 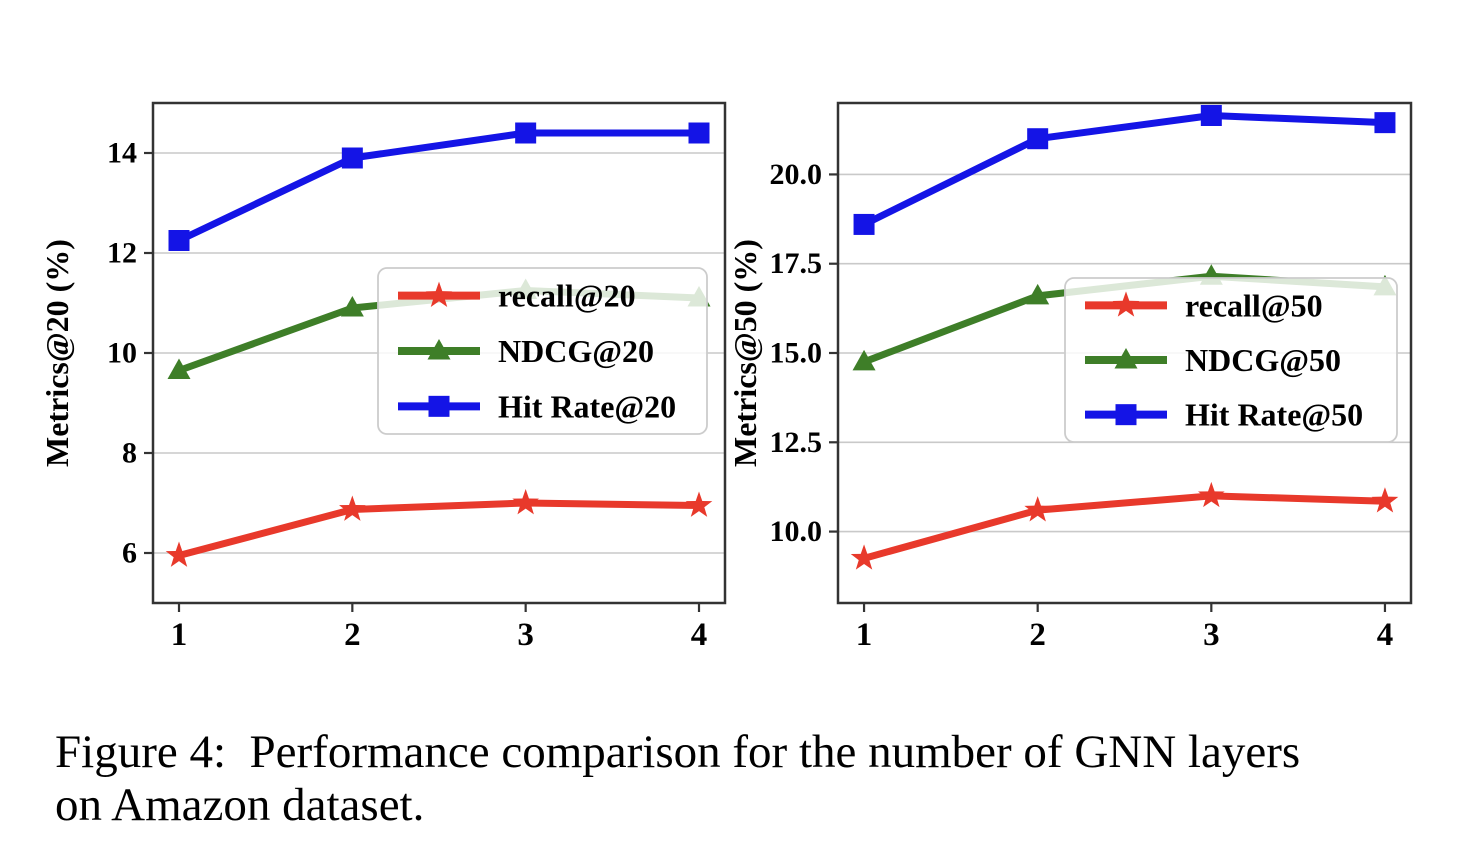 What do you see at coordinates (1274, 415) in the screenshot?
I see `legend-label: Hit Rate@50` at bounding box center [1274, 415].